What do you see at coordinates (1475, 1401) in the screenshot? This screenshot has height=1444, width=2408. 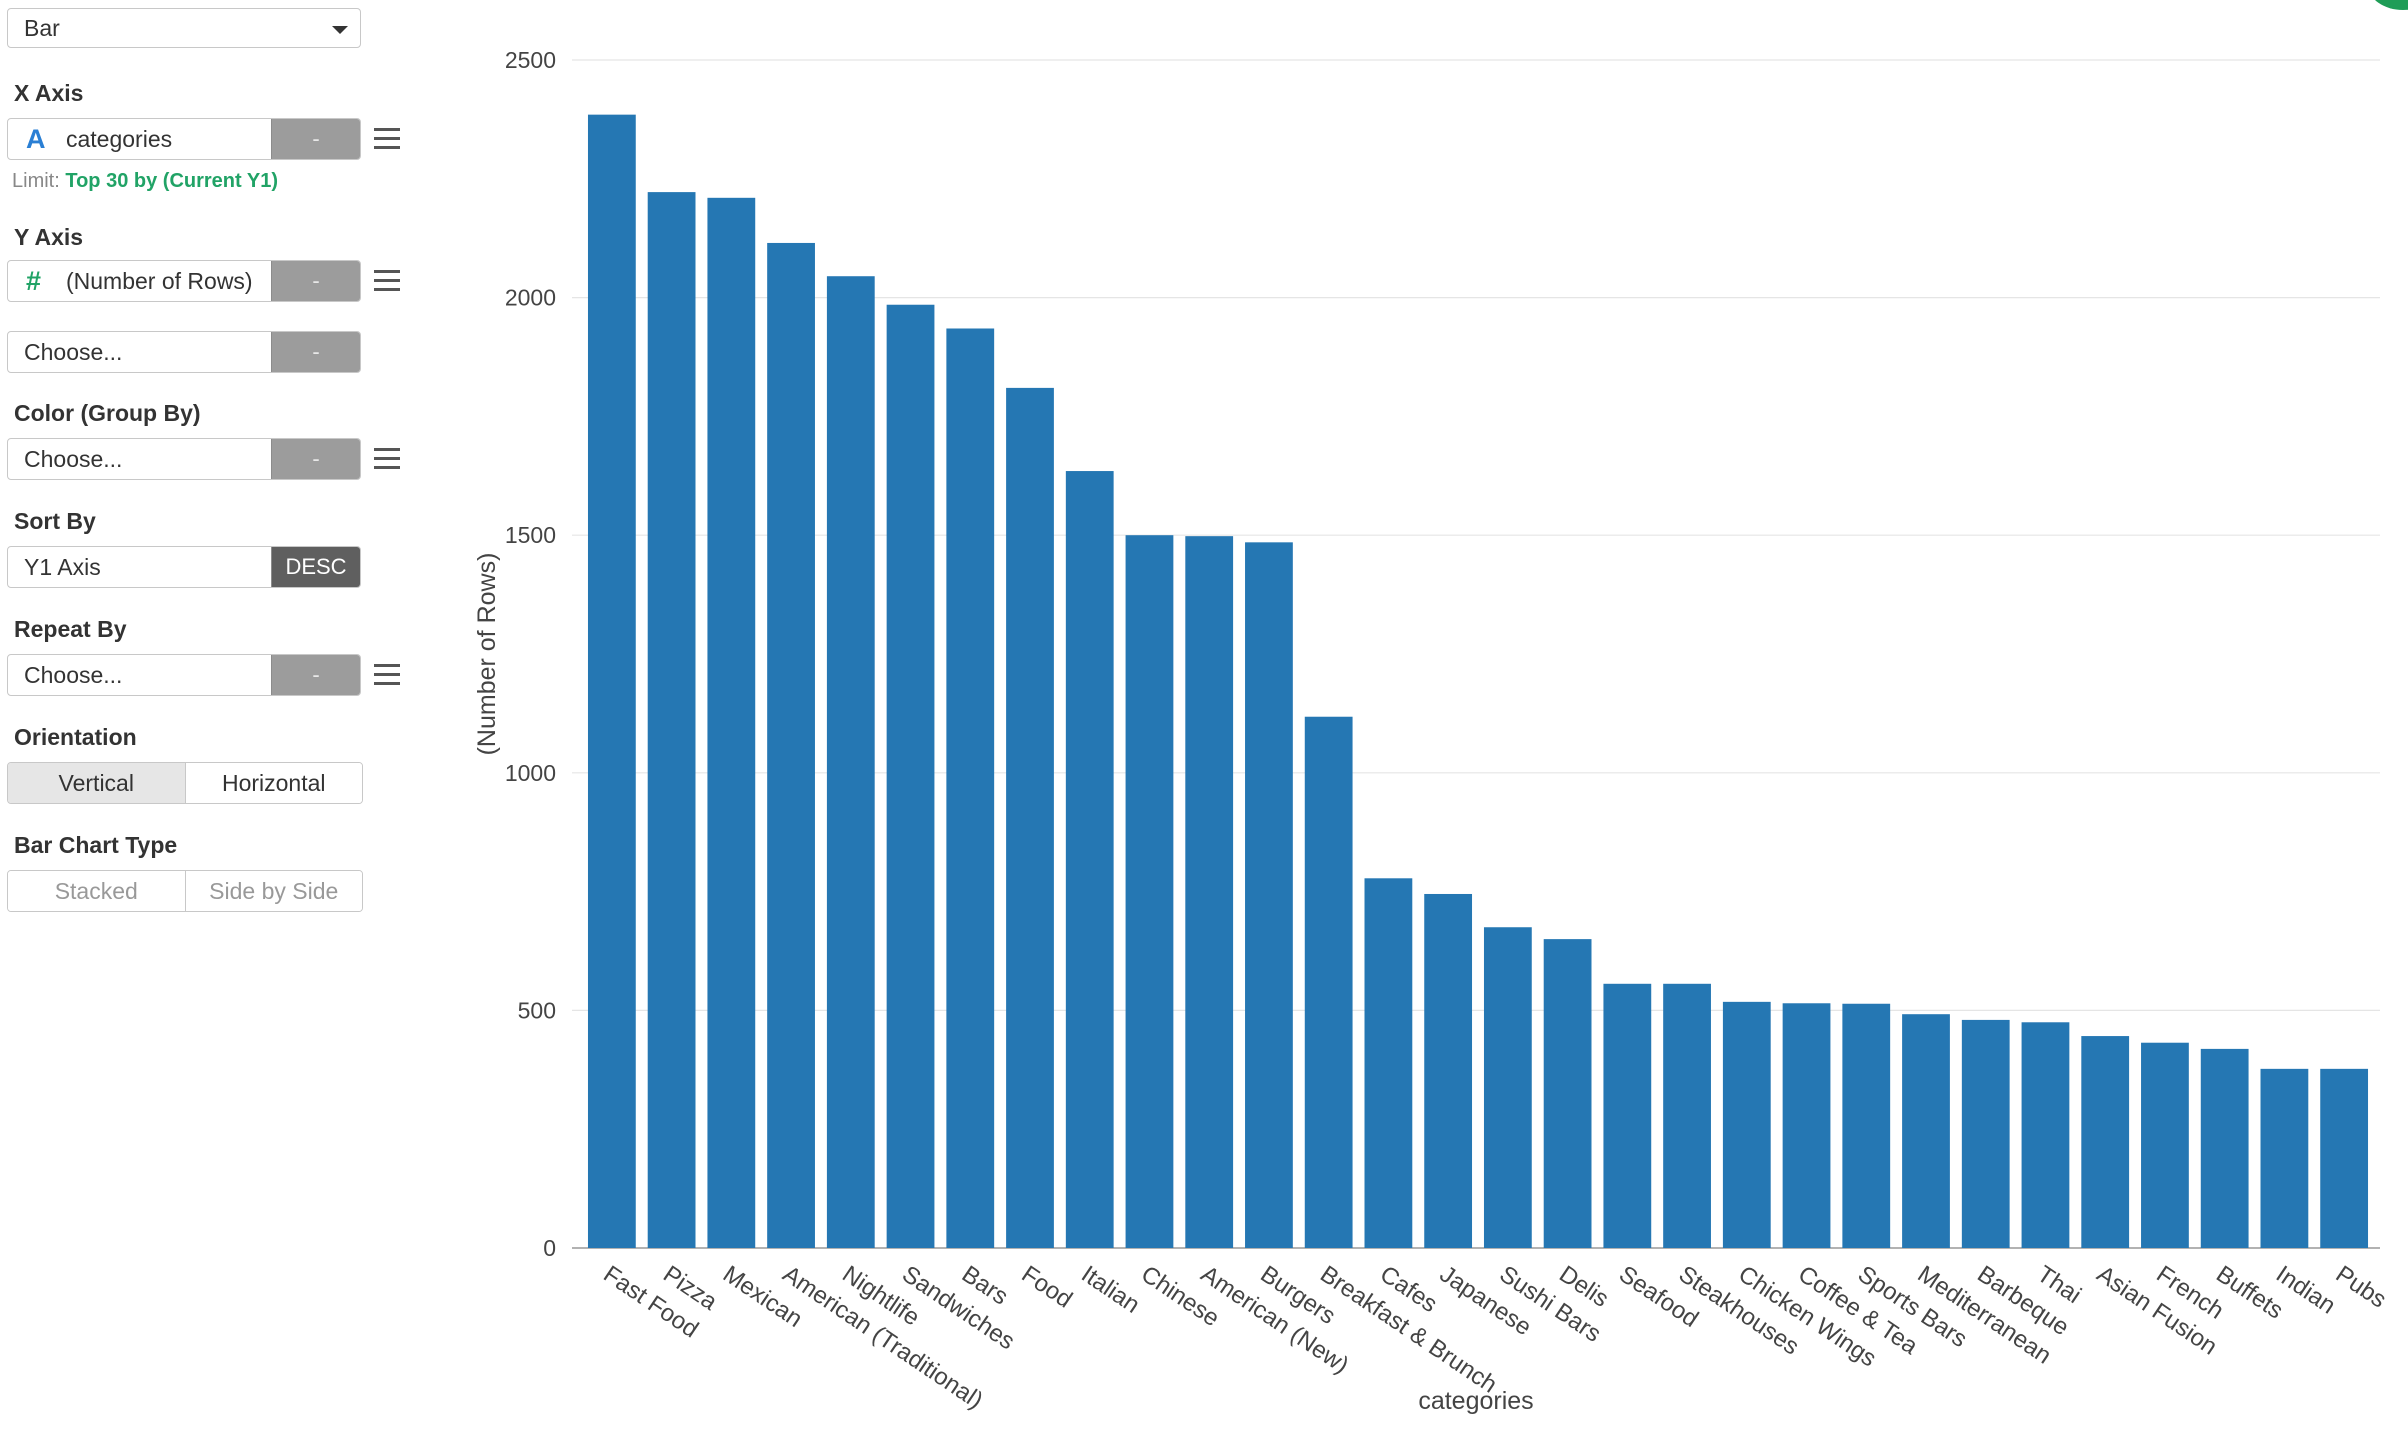 I see `x-axis-title: categories` at bounding box center [1475, 1401].